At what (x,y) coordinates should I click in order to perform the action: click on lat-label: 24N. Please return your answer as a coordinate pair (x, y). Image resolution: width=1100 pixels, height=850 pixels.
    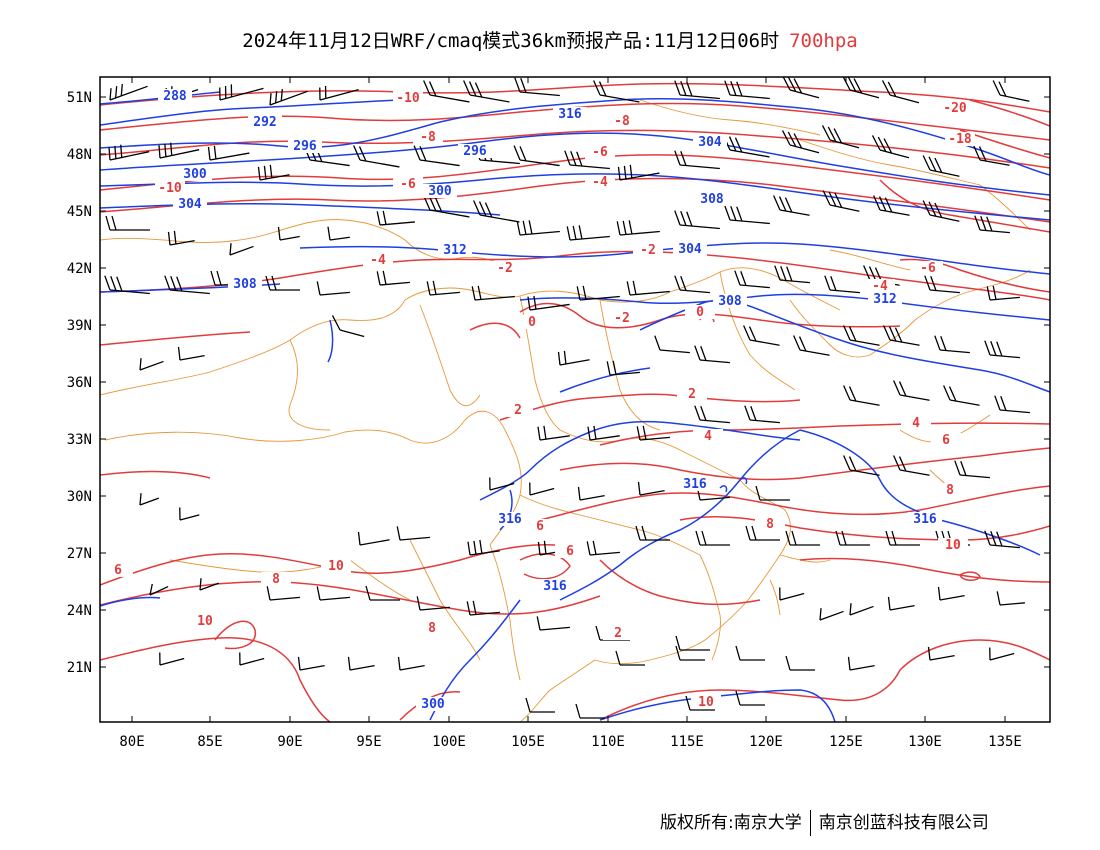
    Looking at the image, I should click on (79, 611).